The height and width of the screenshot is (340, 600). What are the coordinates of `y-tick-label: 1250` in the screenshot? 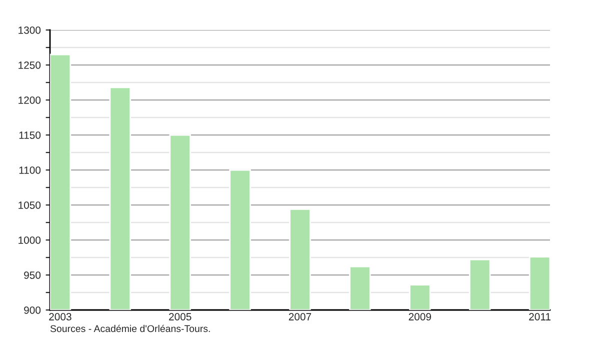 It's located at (29, 65).